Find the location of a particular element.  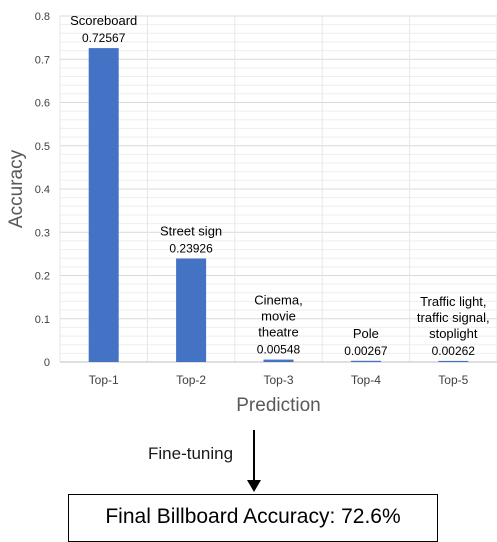

final-accuracy-text: Final Billboard Accuracy: 72.6% is located at coordinates (253, 516).